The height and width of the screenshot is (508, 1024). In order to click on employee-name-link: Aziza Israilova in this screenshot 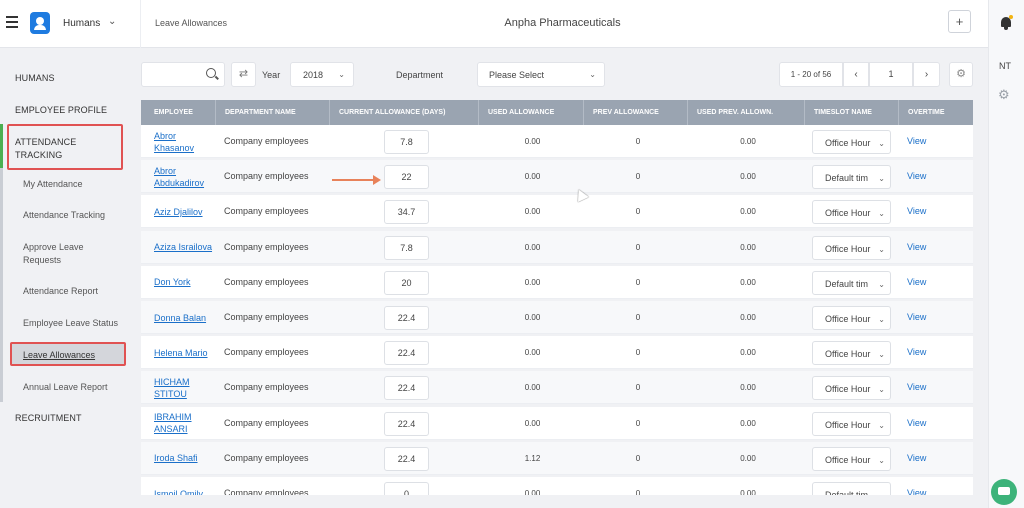, I will do `click(187, 247)`.